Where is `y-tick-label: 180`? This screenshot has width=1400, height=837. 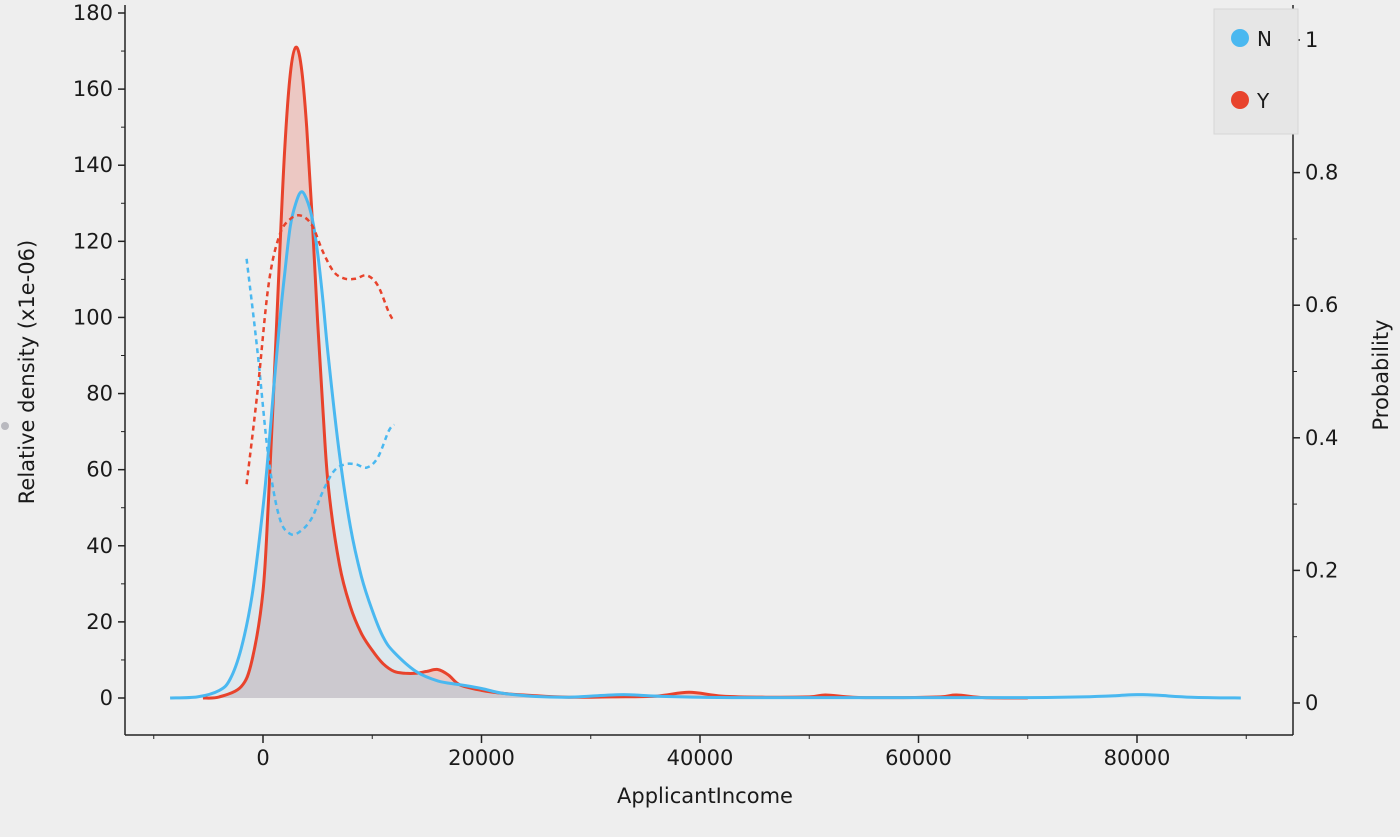
y-tick-label: 180 is located at coordinates (93, 13).